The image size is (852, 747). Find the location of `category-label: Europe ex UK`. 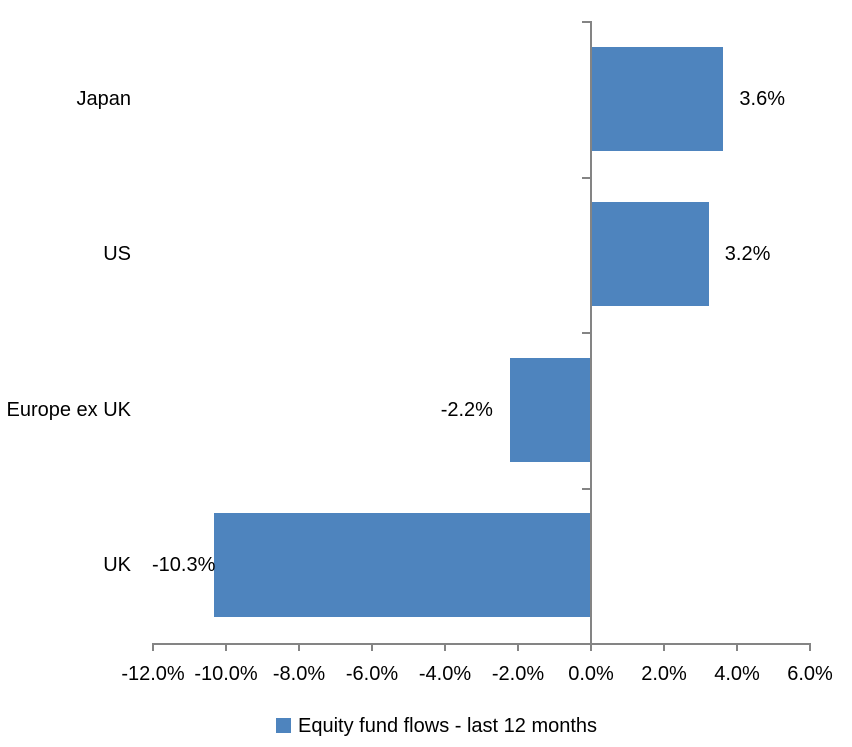

category-label: Europe ex UK is located at coordinates (68, 409).